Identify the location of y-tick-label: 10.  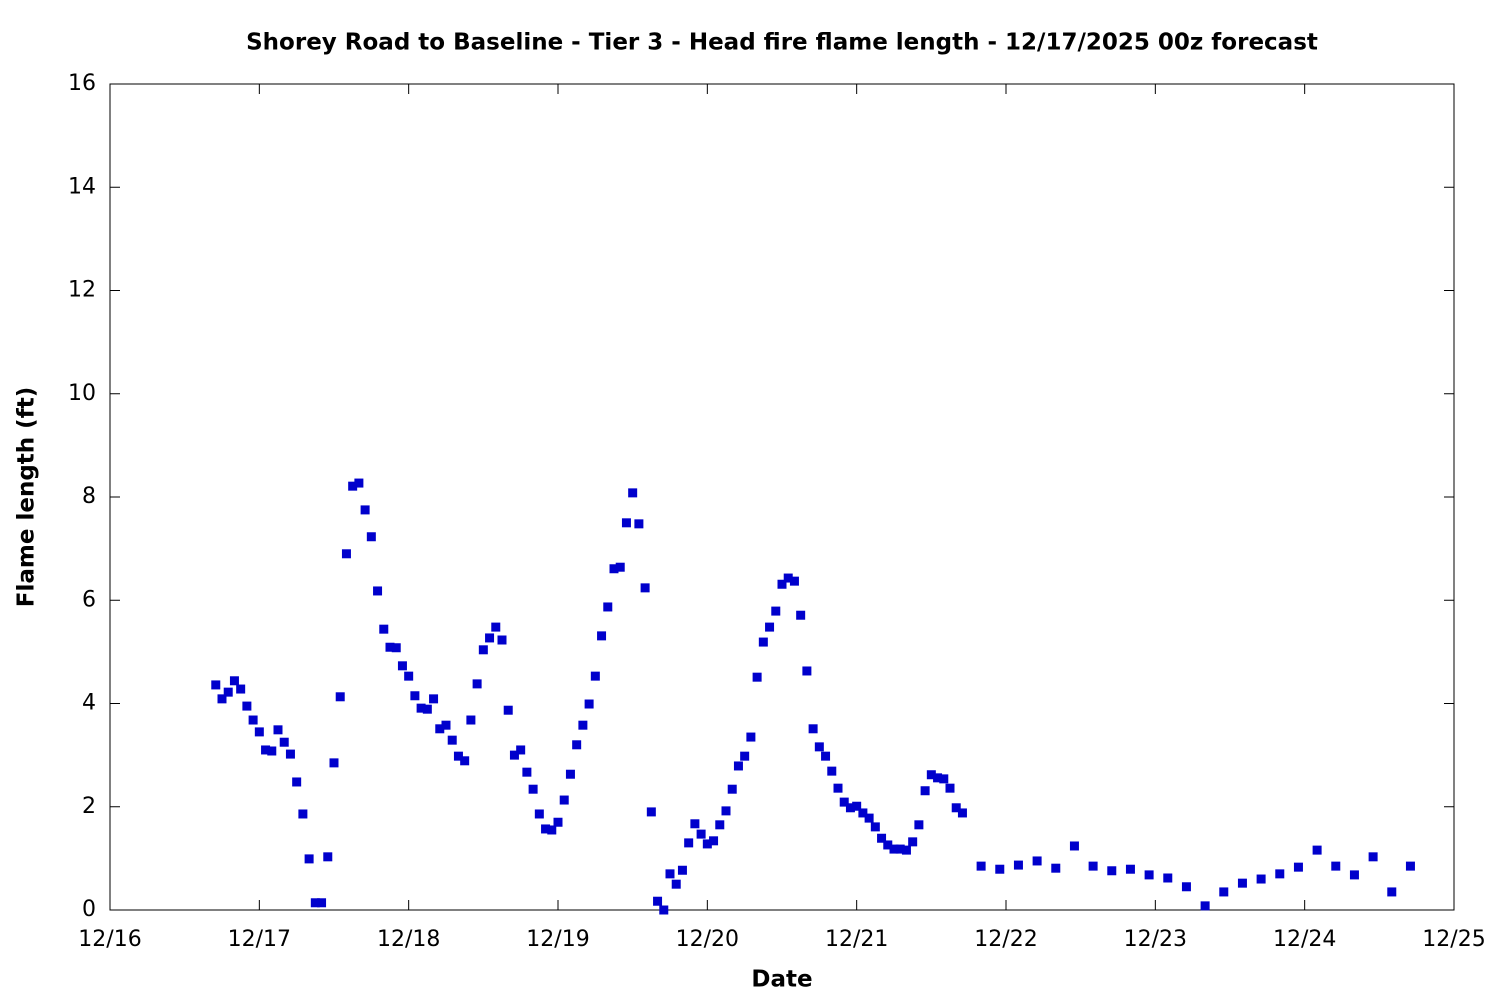
(82, 393).